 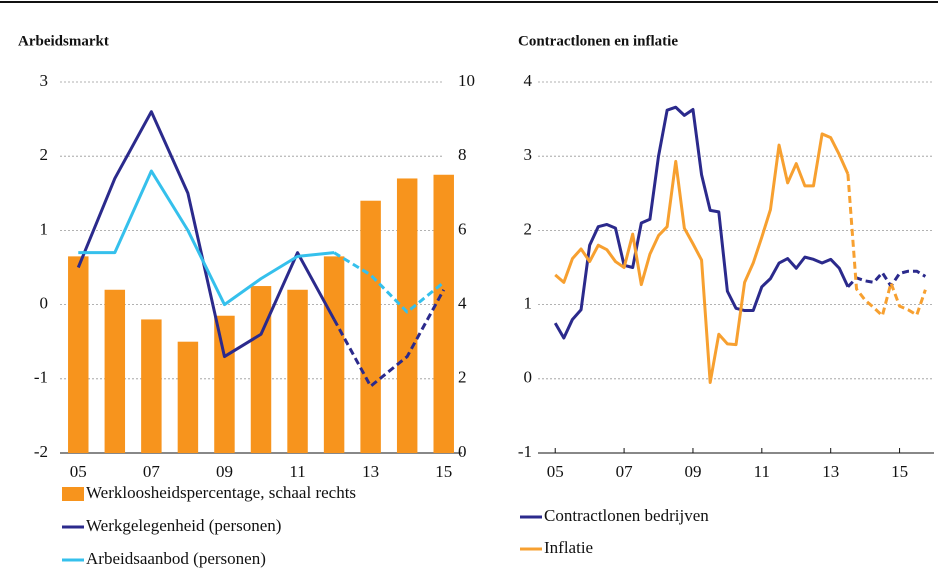 I want to click on legend-label: Arbeidsaanbod (personen), so click(x=176, y=558).